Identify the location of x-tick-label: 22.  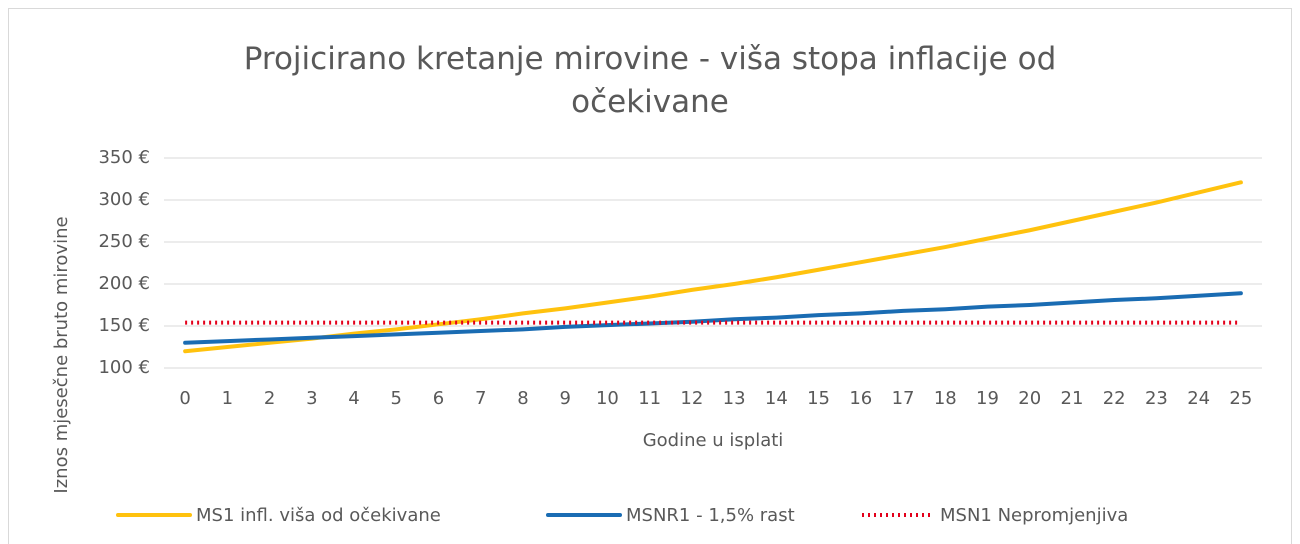
(1114, 398).